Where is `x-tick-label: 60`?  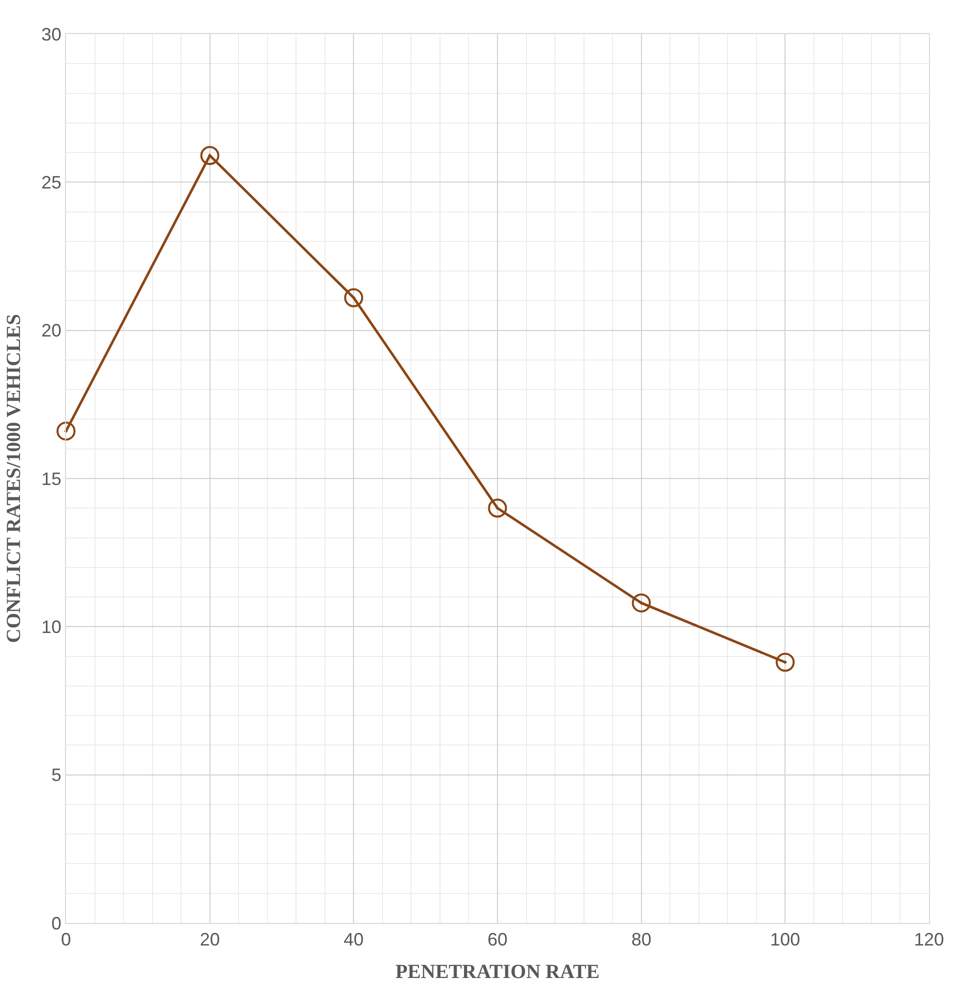
x-tick-label: 60 is located at coordinates (497, 940).